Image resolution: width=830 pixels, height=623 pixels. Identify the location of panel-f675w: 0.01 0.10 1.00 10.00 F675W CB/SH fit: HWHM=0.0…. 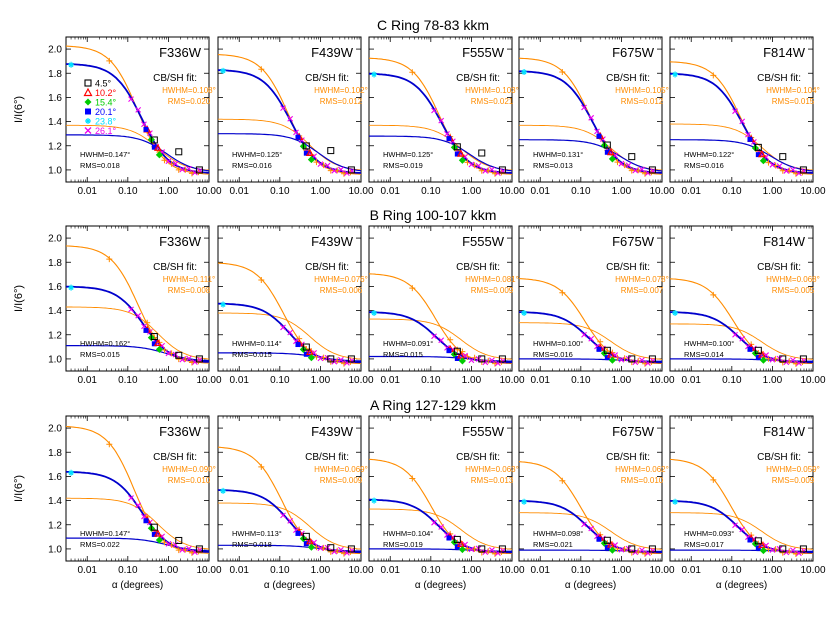
(596, 305).